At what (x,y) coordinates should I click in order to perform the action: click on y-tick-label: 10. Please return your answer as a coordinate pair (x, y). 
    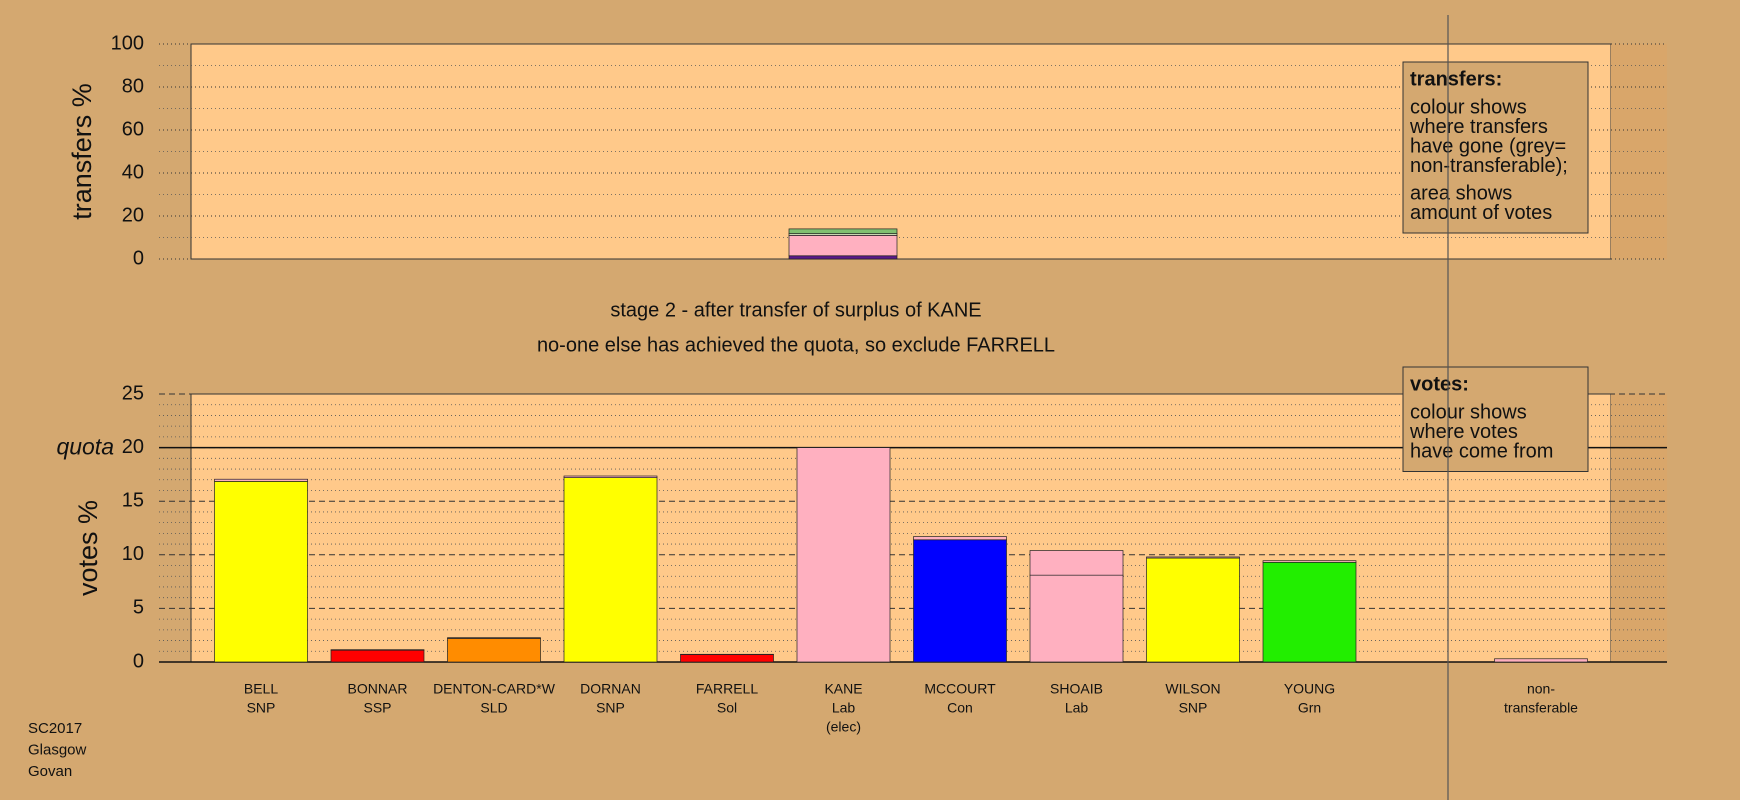
    Looking at the image, I should click on (133, 554).